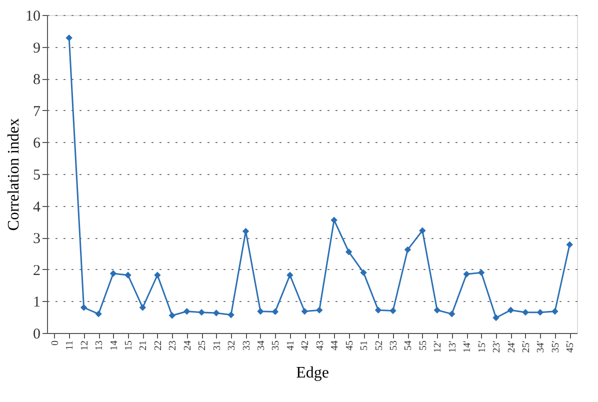  What do you see at coordinates (70, 345) in the screenshot?
I see `x-tick-label: 11` at bounding box center [70, 345].